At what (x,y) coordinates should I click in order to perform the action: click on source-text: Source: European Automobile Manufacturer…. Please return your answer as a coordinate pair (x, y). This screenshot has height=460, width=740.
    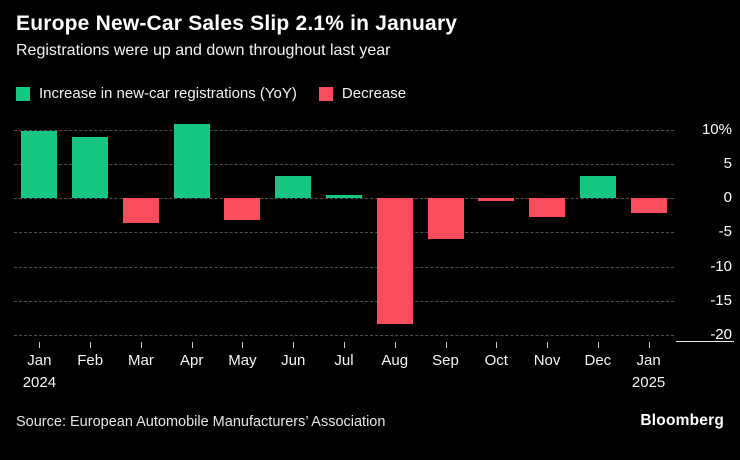
    Looking at the image, I should click on (201, 422).